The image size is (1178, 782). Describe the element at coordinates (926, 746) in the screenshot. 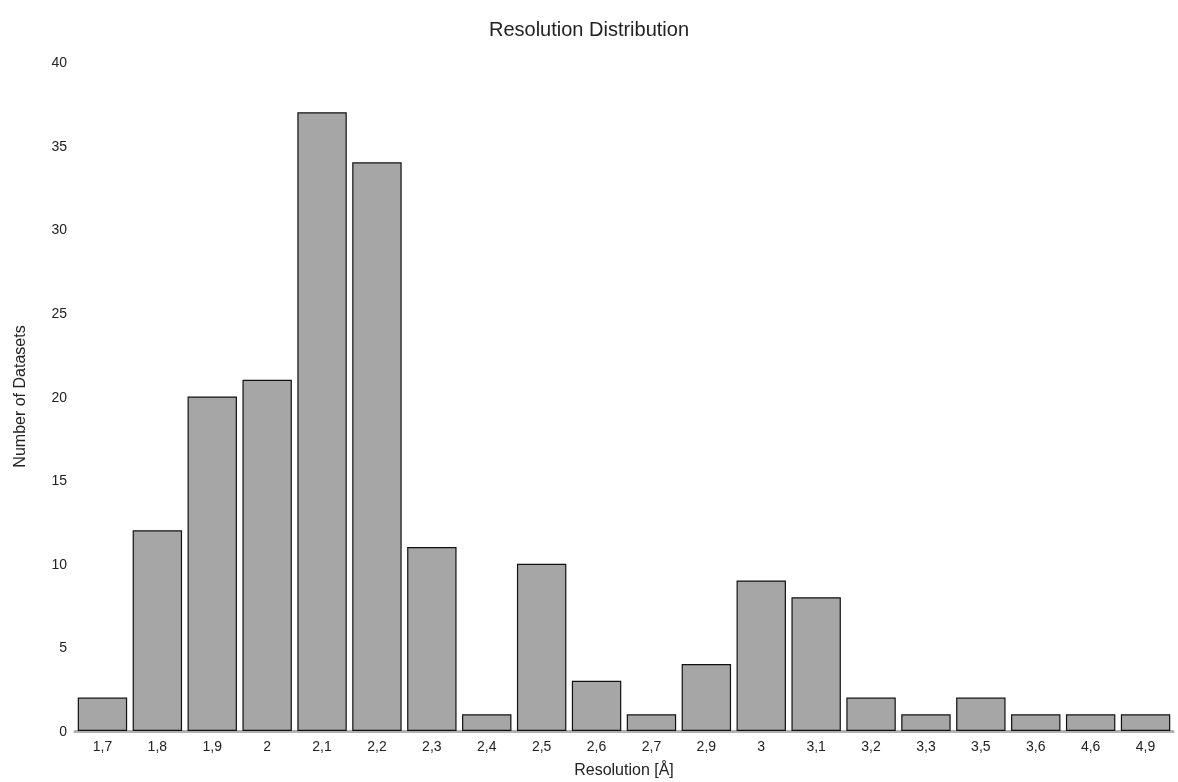

I see `x-tick-label: 3,3` at that location.